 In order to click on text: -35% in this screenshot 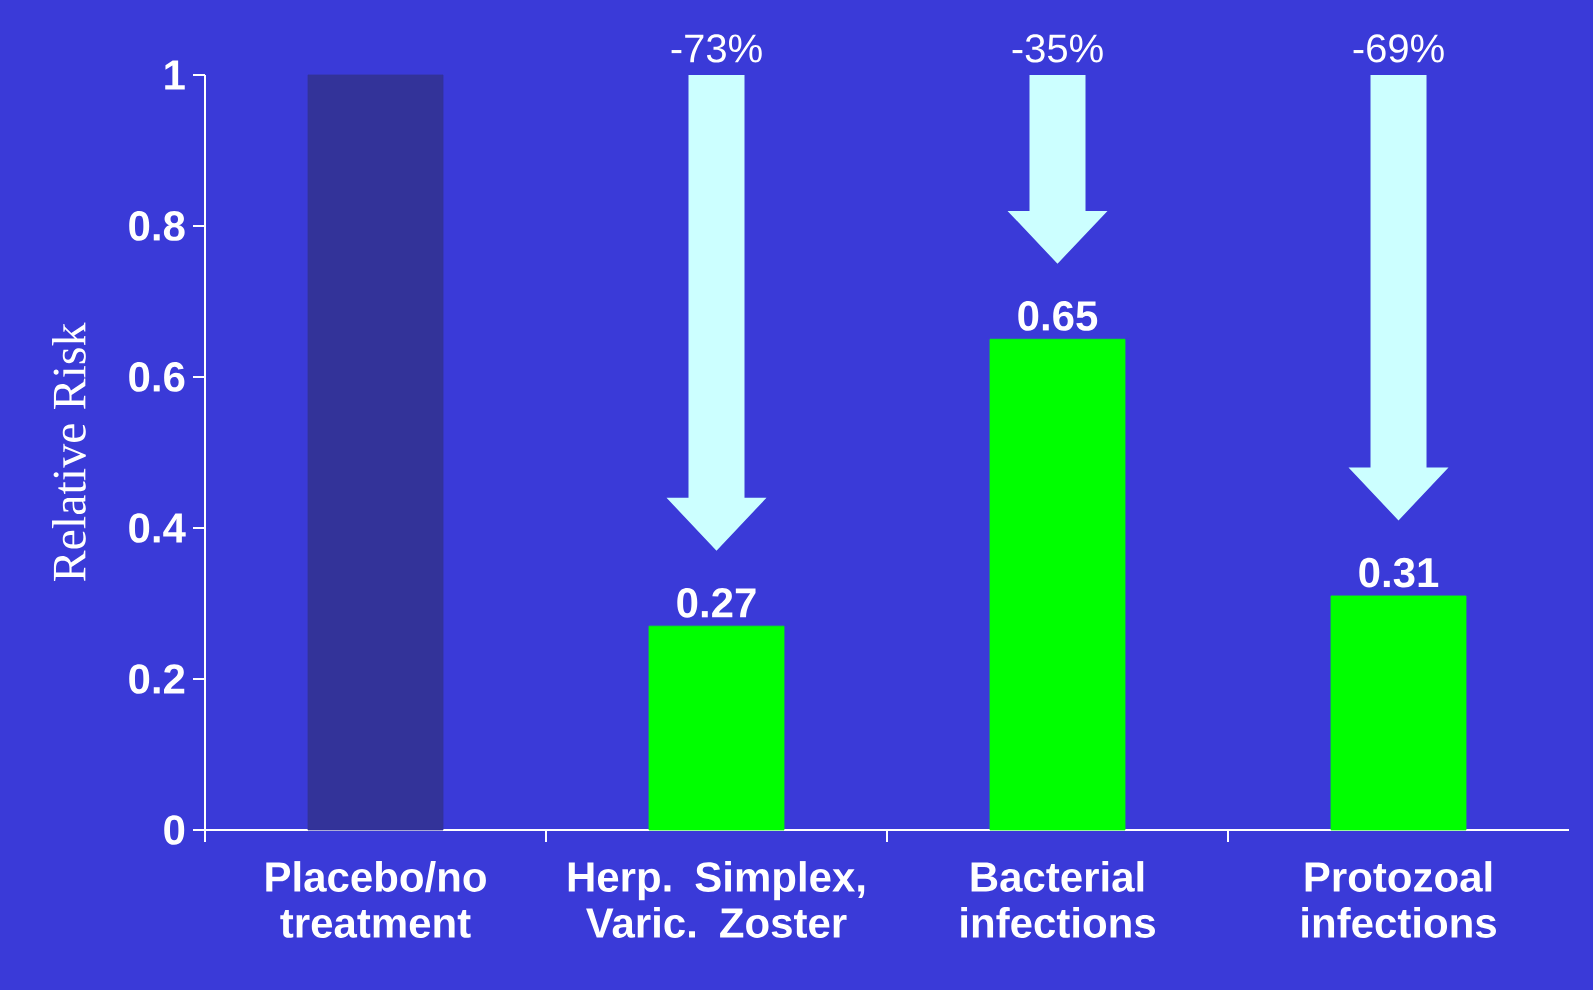, I will do `click(1057, 48)`.